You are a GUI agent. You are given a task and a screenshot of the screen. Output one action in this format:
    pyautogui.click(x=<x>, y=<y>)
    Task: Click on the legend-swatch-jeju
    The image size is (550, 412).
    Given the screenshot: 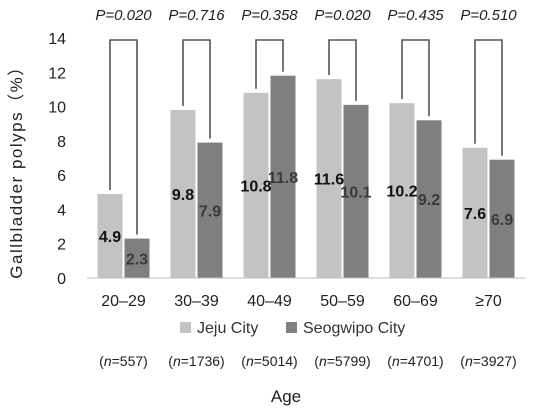 What is the action you would take?
    pyautogui.click(x=185, y=327)
    